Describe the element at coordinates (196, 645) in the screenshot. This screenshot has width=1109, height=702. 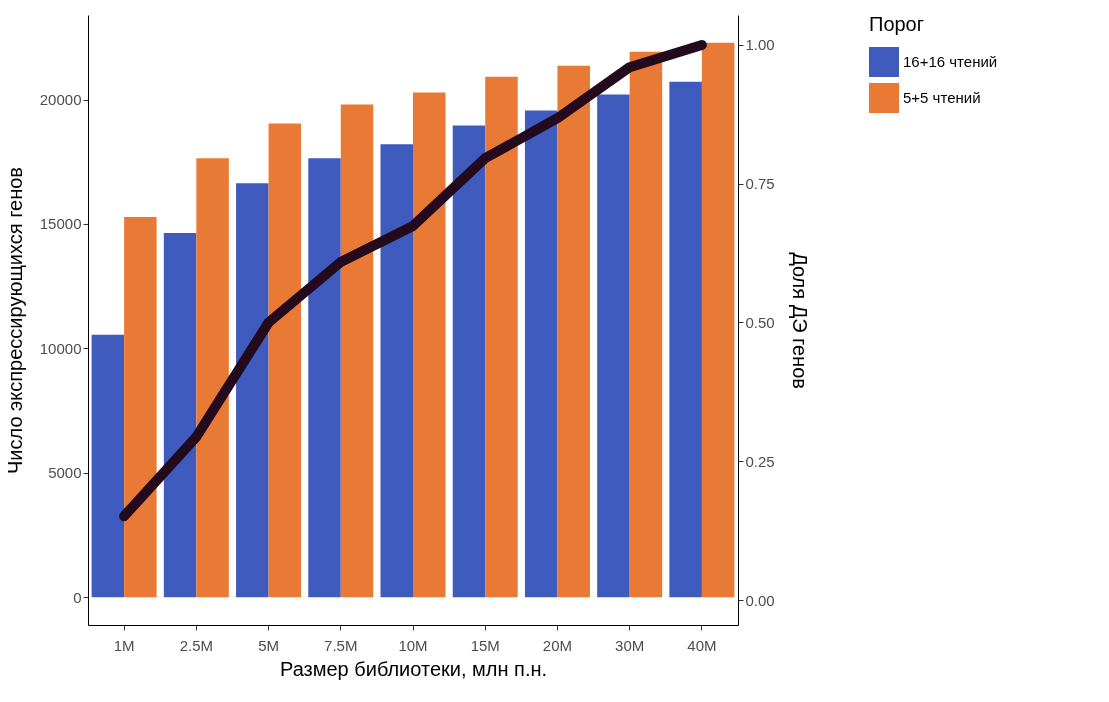
I see `x-tick-label: 2.5M` at that location.